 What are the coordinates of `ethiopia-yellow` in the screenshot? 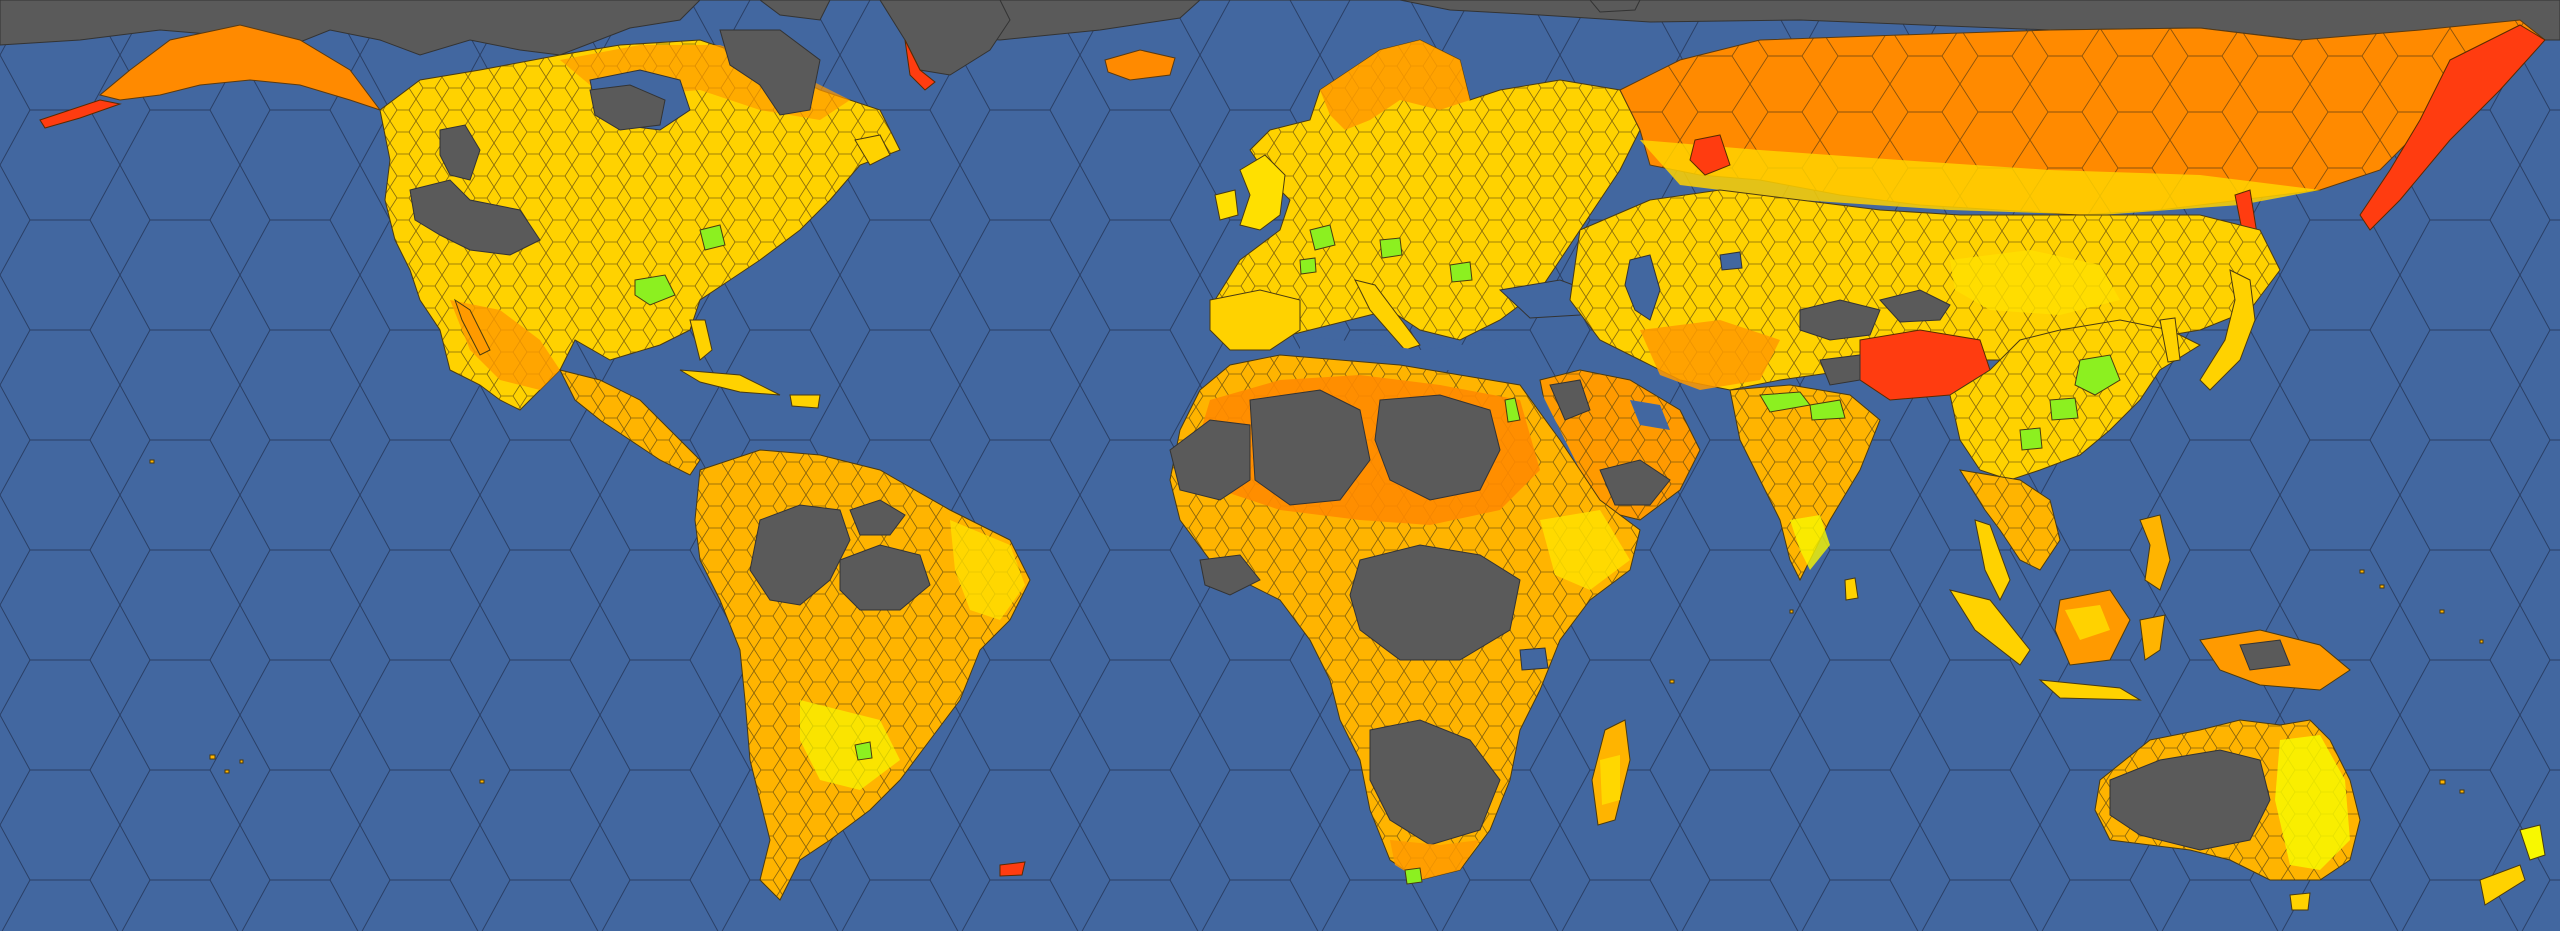 It's located at (1585, 550).